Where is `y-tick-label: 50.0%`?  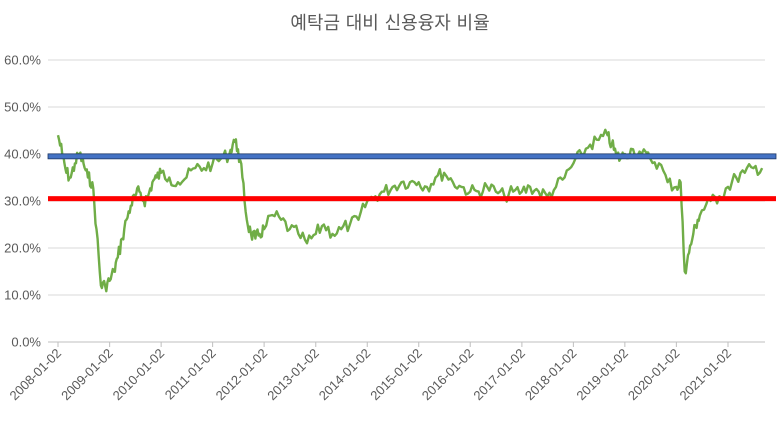 y-tick-label: 50.0% is located at coordinates (22, 107).